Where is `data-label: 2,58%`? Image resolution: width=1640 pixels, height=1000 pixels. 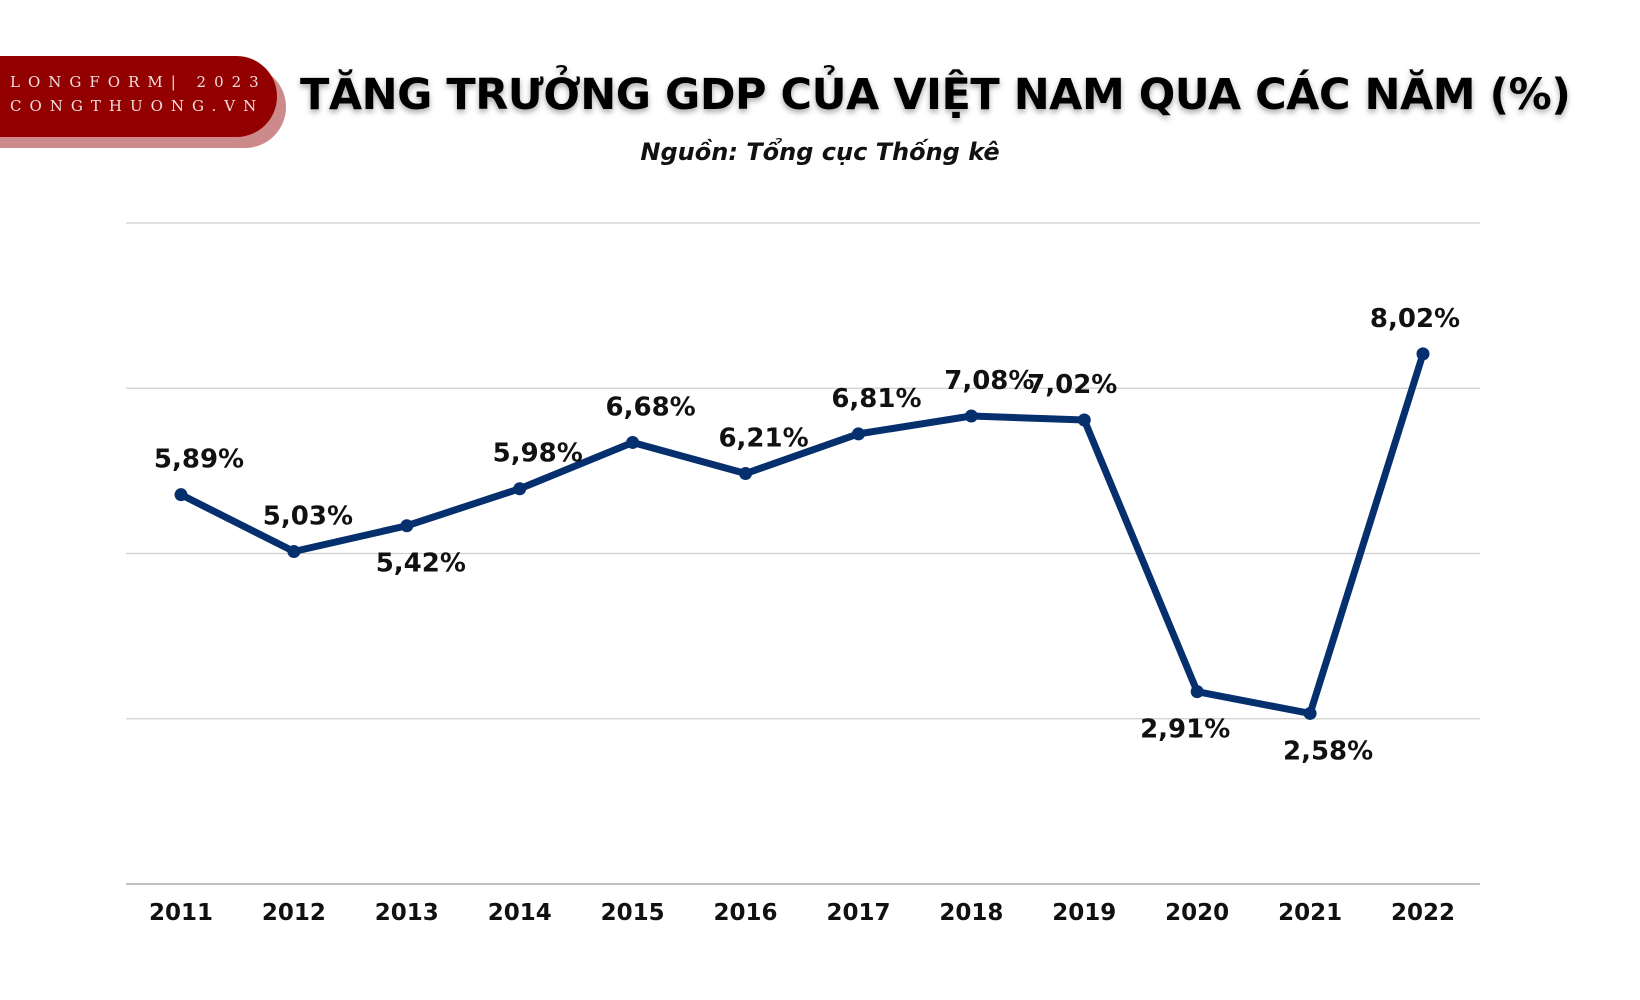 data-label: 2,58% is located at coordinates (1328, 751).